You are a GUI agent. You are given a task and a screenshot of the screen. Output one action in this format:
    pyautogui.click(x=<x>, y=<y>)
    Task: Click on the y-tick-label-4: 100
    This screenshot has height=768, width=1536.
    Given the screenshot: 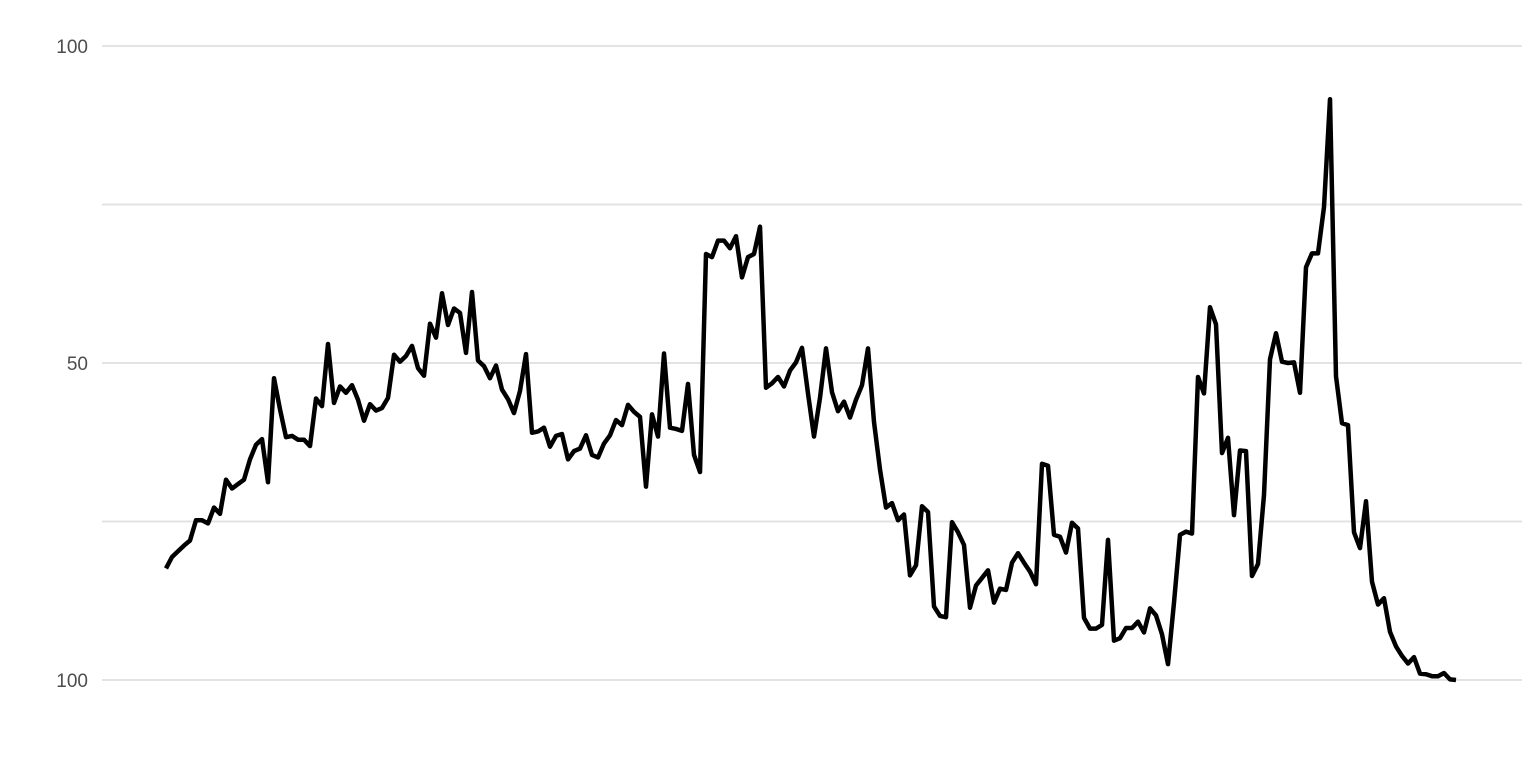 What is the action you would take?
    pyautogui.click(x=72, y=681)
    